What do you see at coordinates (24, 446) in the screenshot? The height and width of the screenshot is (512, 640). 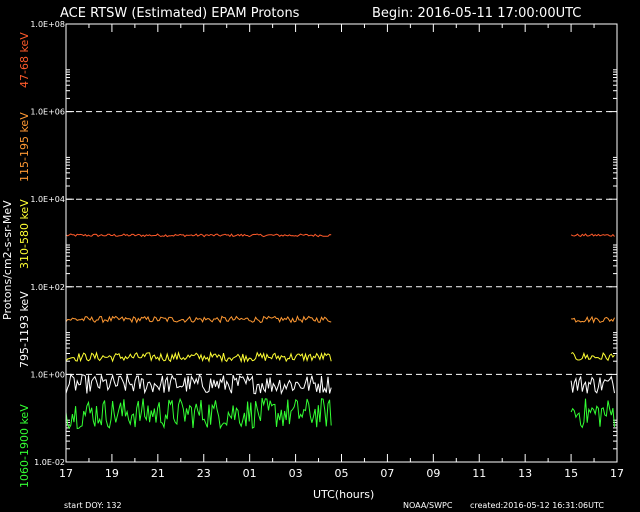 I see `legend-entry: 1060-1900 keV` at bounding box center [24, 446].